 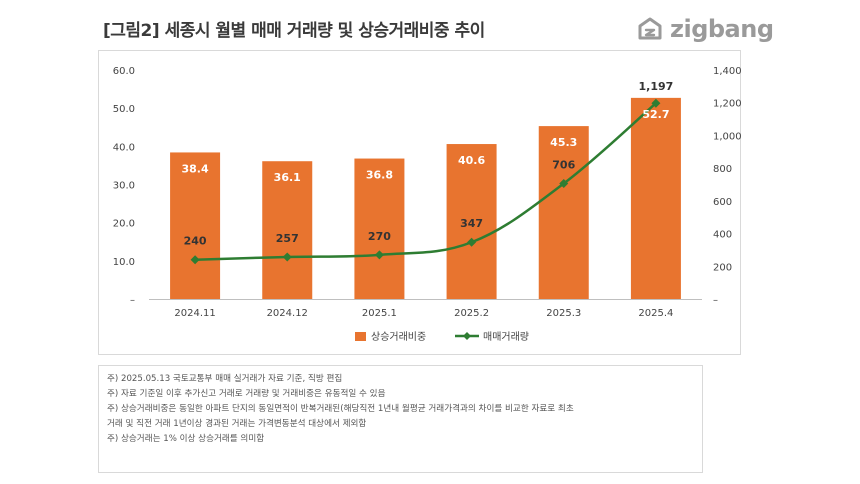 I want to click on line-point-2024.12, so click(x=287, y=257).